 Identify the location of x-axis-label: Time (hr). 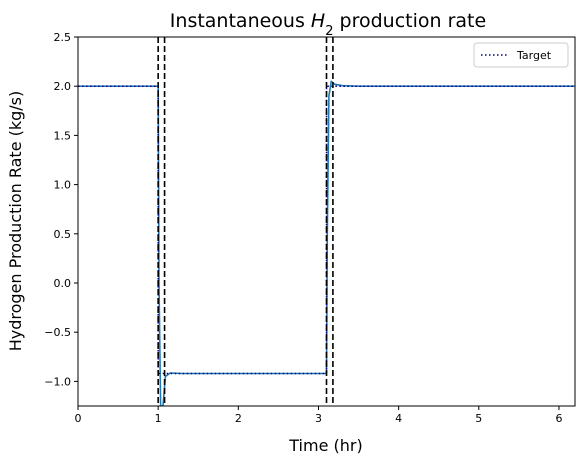
(325, 445).